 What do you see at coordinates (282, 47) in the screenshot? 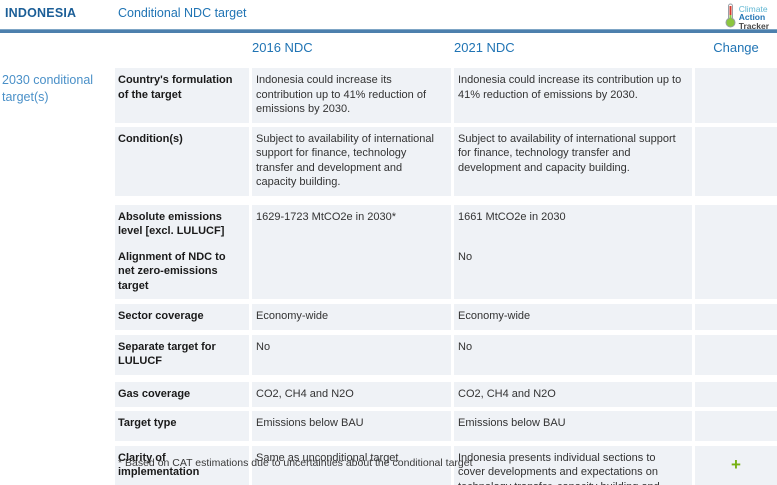
I see `column-header-2016-ndc: 2016 NDC` at bounding box center [282, 47].